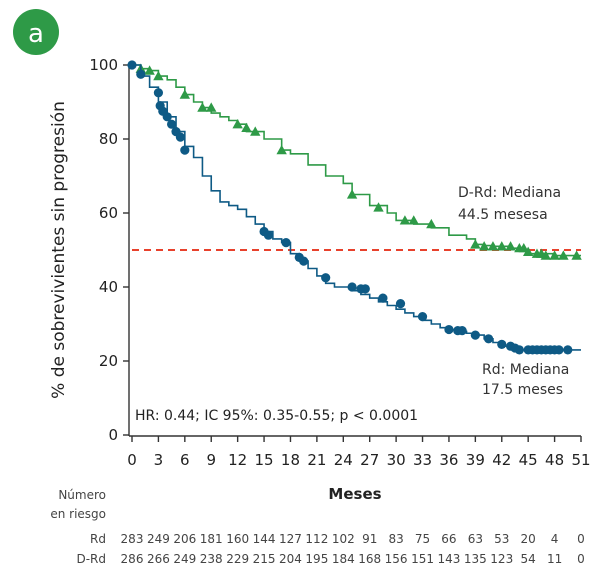  I want to click on risk-table-header-2: en riesgo, so click(78, 514).